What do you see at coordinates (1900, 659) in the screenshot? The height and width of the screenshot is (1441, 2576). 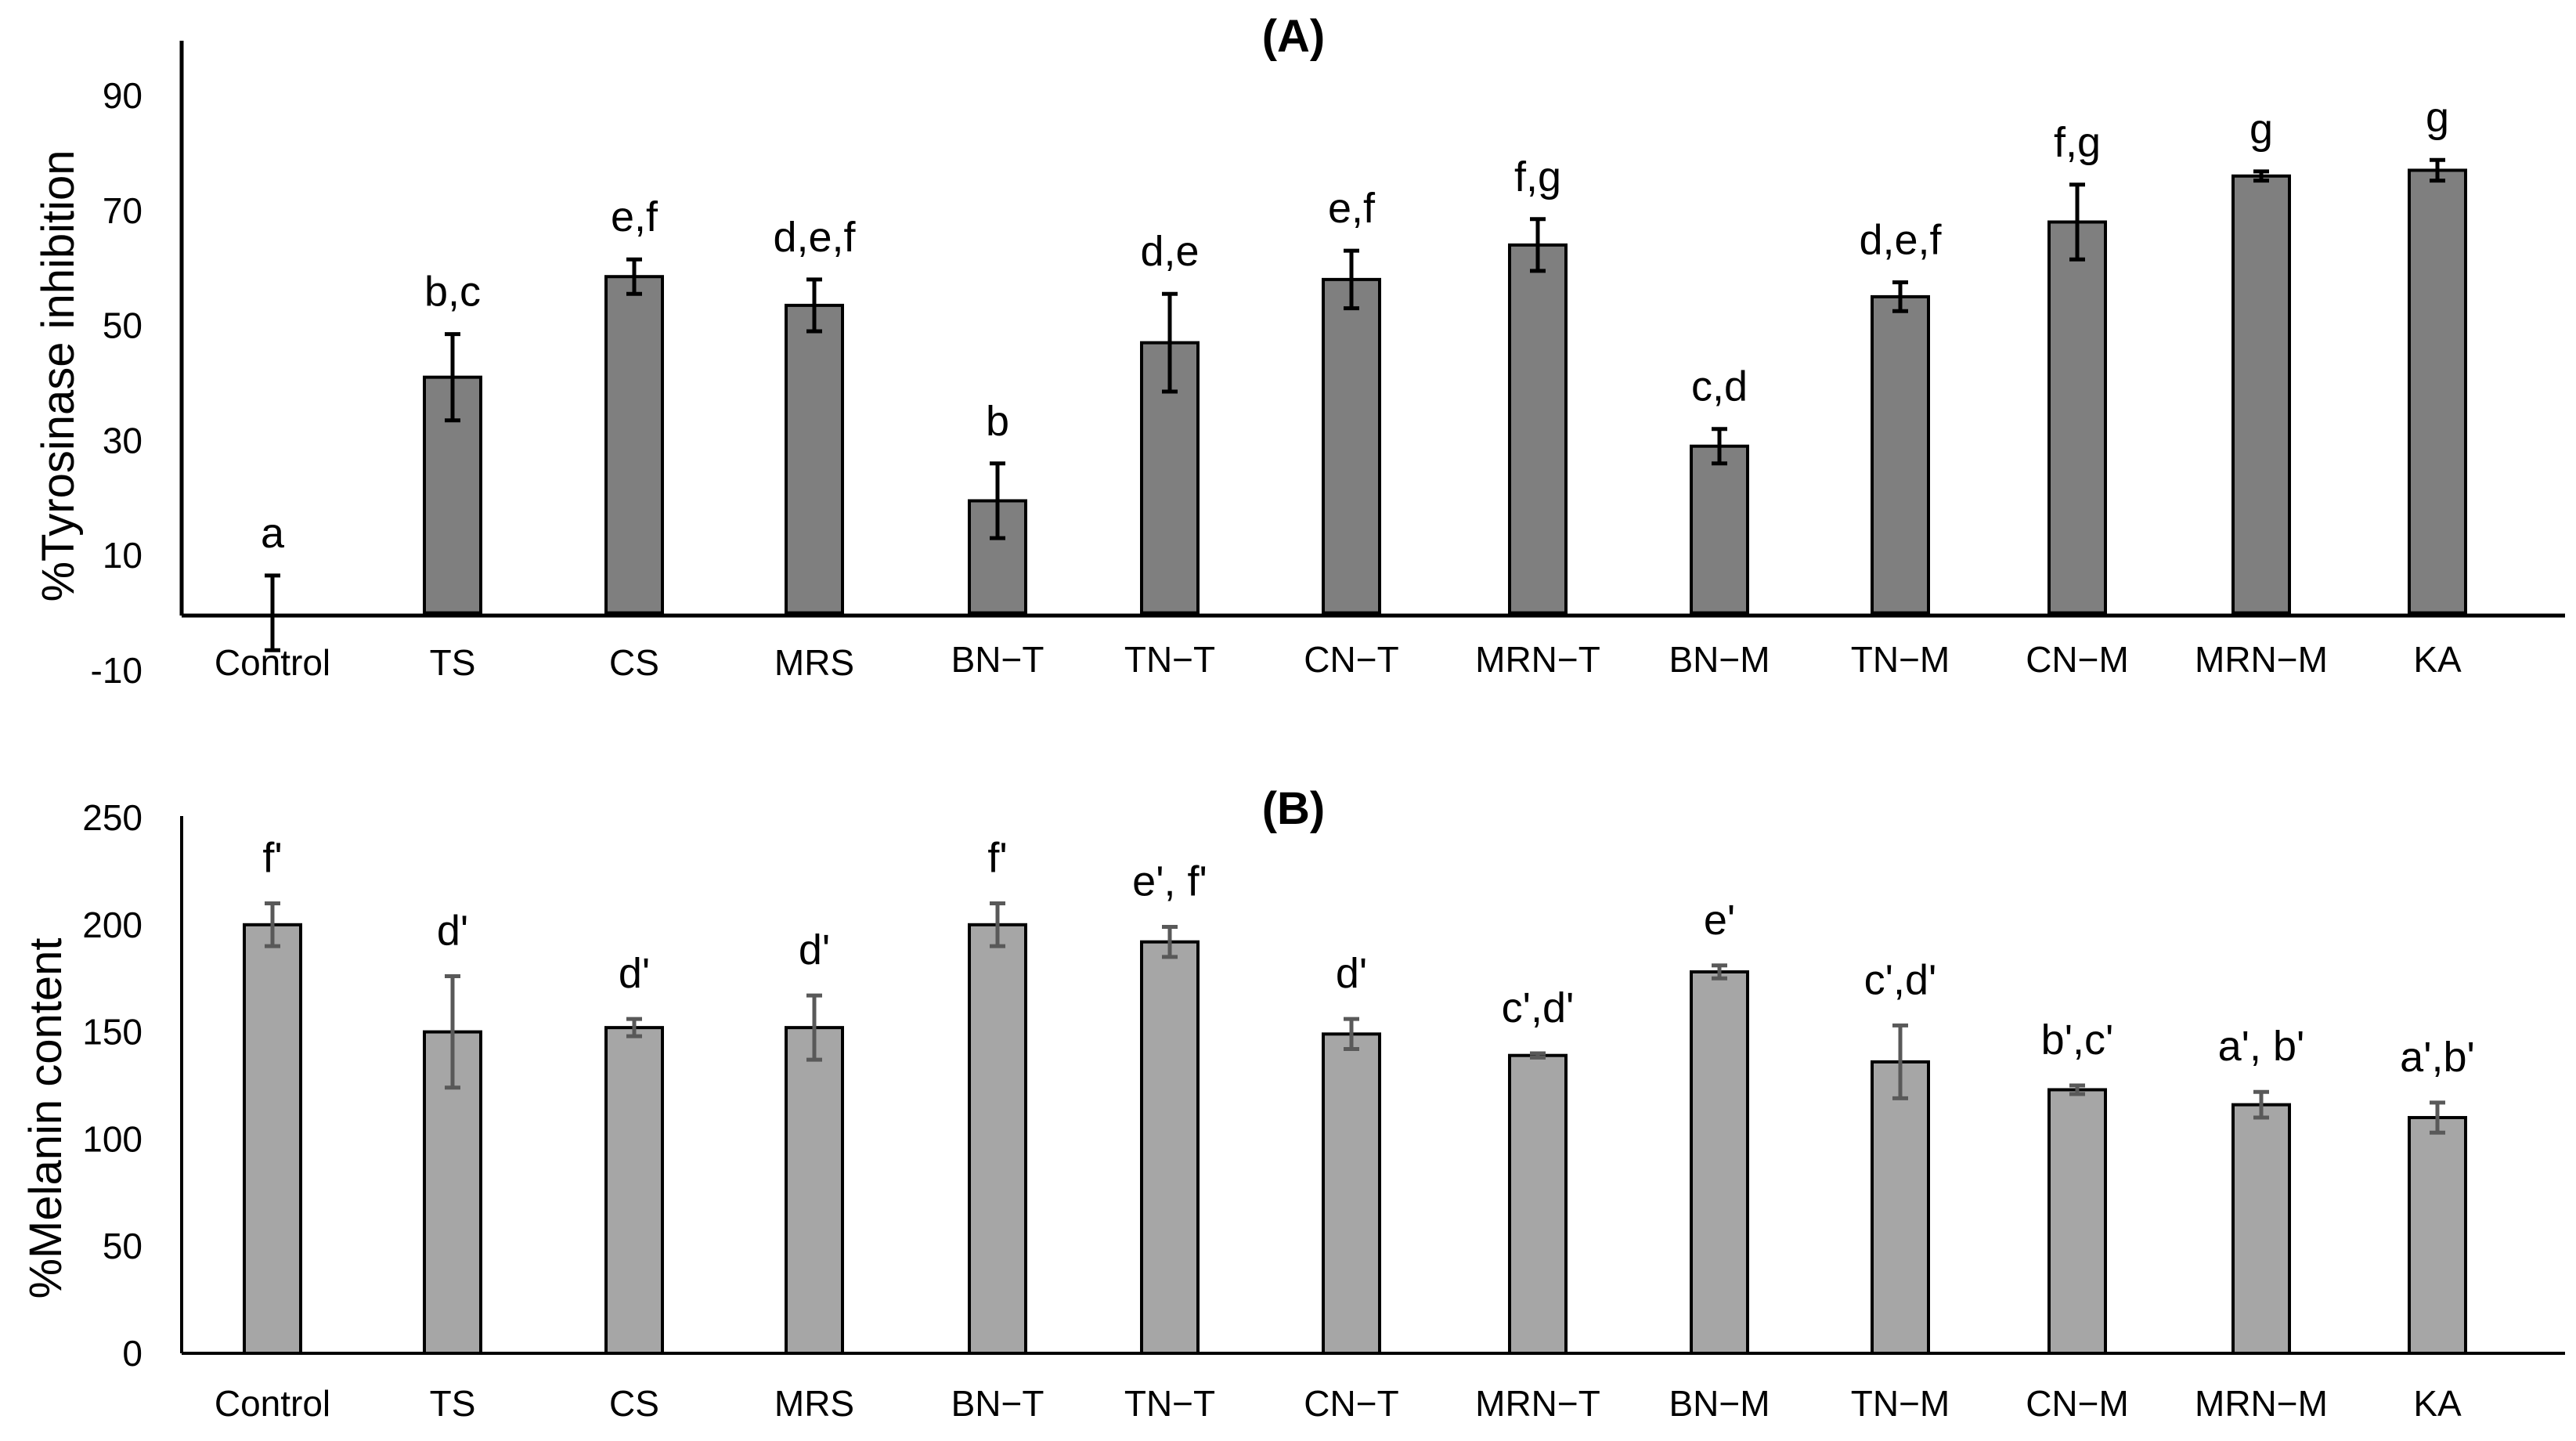 I see `panel-a-category-label-9: TN−M` at bounding box center [1900, 659].